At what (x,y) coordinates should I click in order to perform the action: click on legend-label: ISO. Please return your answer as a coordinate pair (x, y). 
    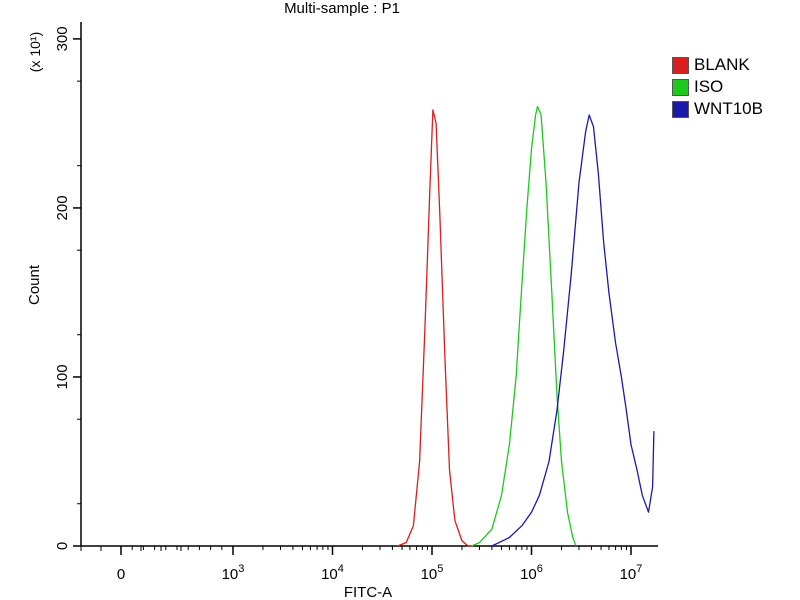
    Looking at the image, I should click on (709, 86).